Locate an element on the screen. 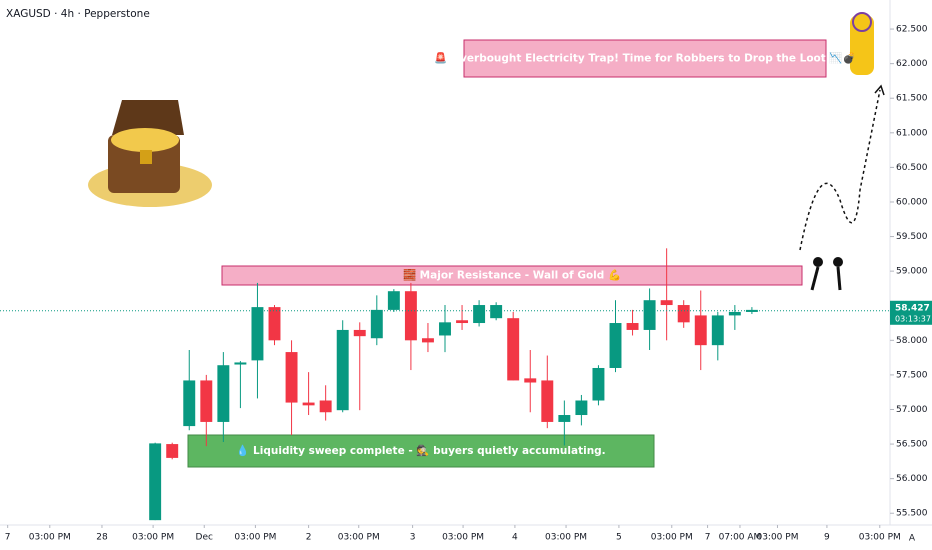 The image size is (932, 550). y-tick-label: 56.000 is located at coordinates (912, 479).